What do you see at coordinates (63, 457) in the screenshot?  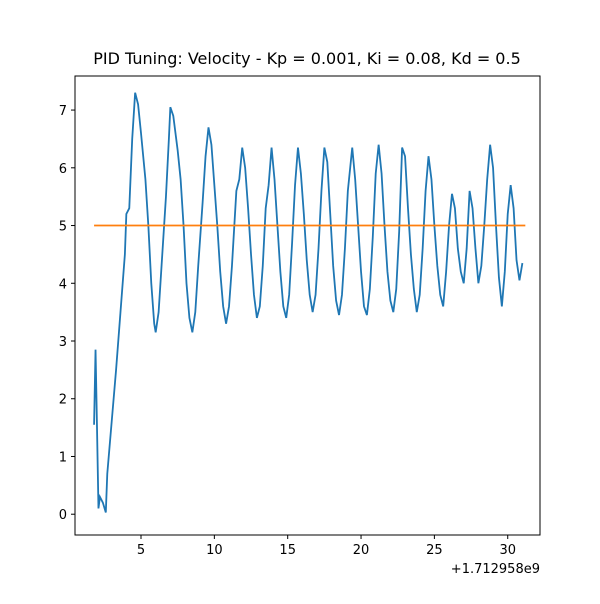 I see `y-tick-label: 1` at bounding box center [63, 457].